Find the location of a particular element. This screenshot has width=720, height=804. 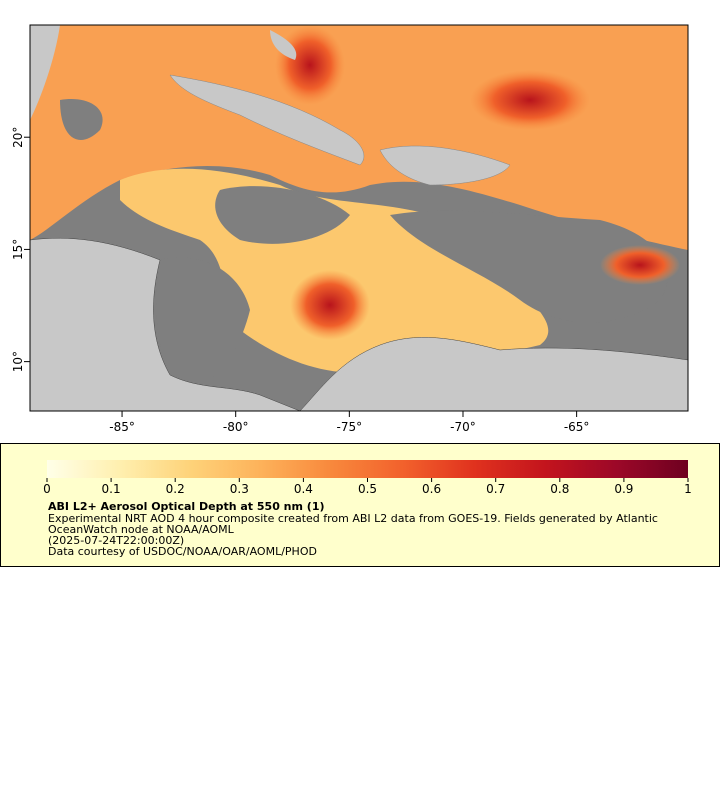

colorbar is located at coordinates (367, 469).